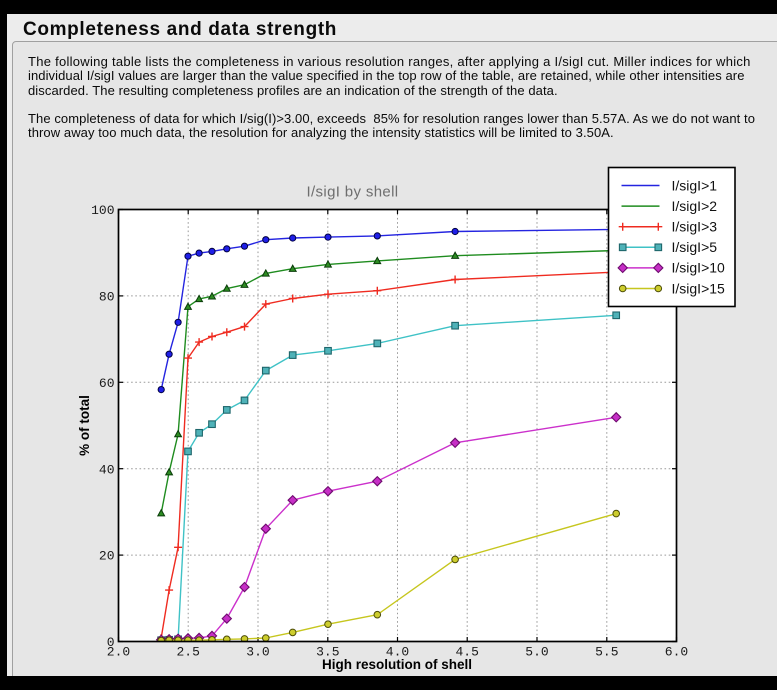 The height and width of the screenshot is (690, 777). I want to click on svg-text: I/sigI>1, so click(695, 185).